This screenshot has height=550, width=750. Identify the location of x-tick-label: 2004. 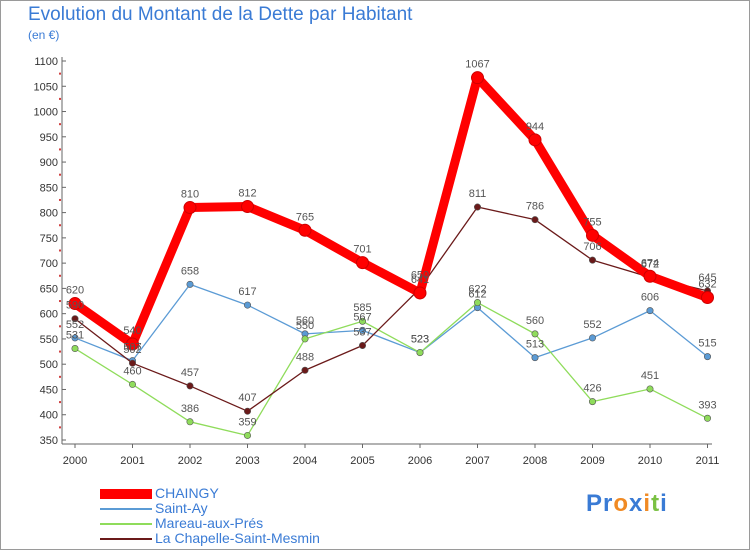
(305, 461).